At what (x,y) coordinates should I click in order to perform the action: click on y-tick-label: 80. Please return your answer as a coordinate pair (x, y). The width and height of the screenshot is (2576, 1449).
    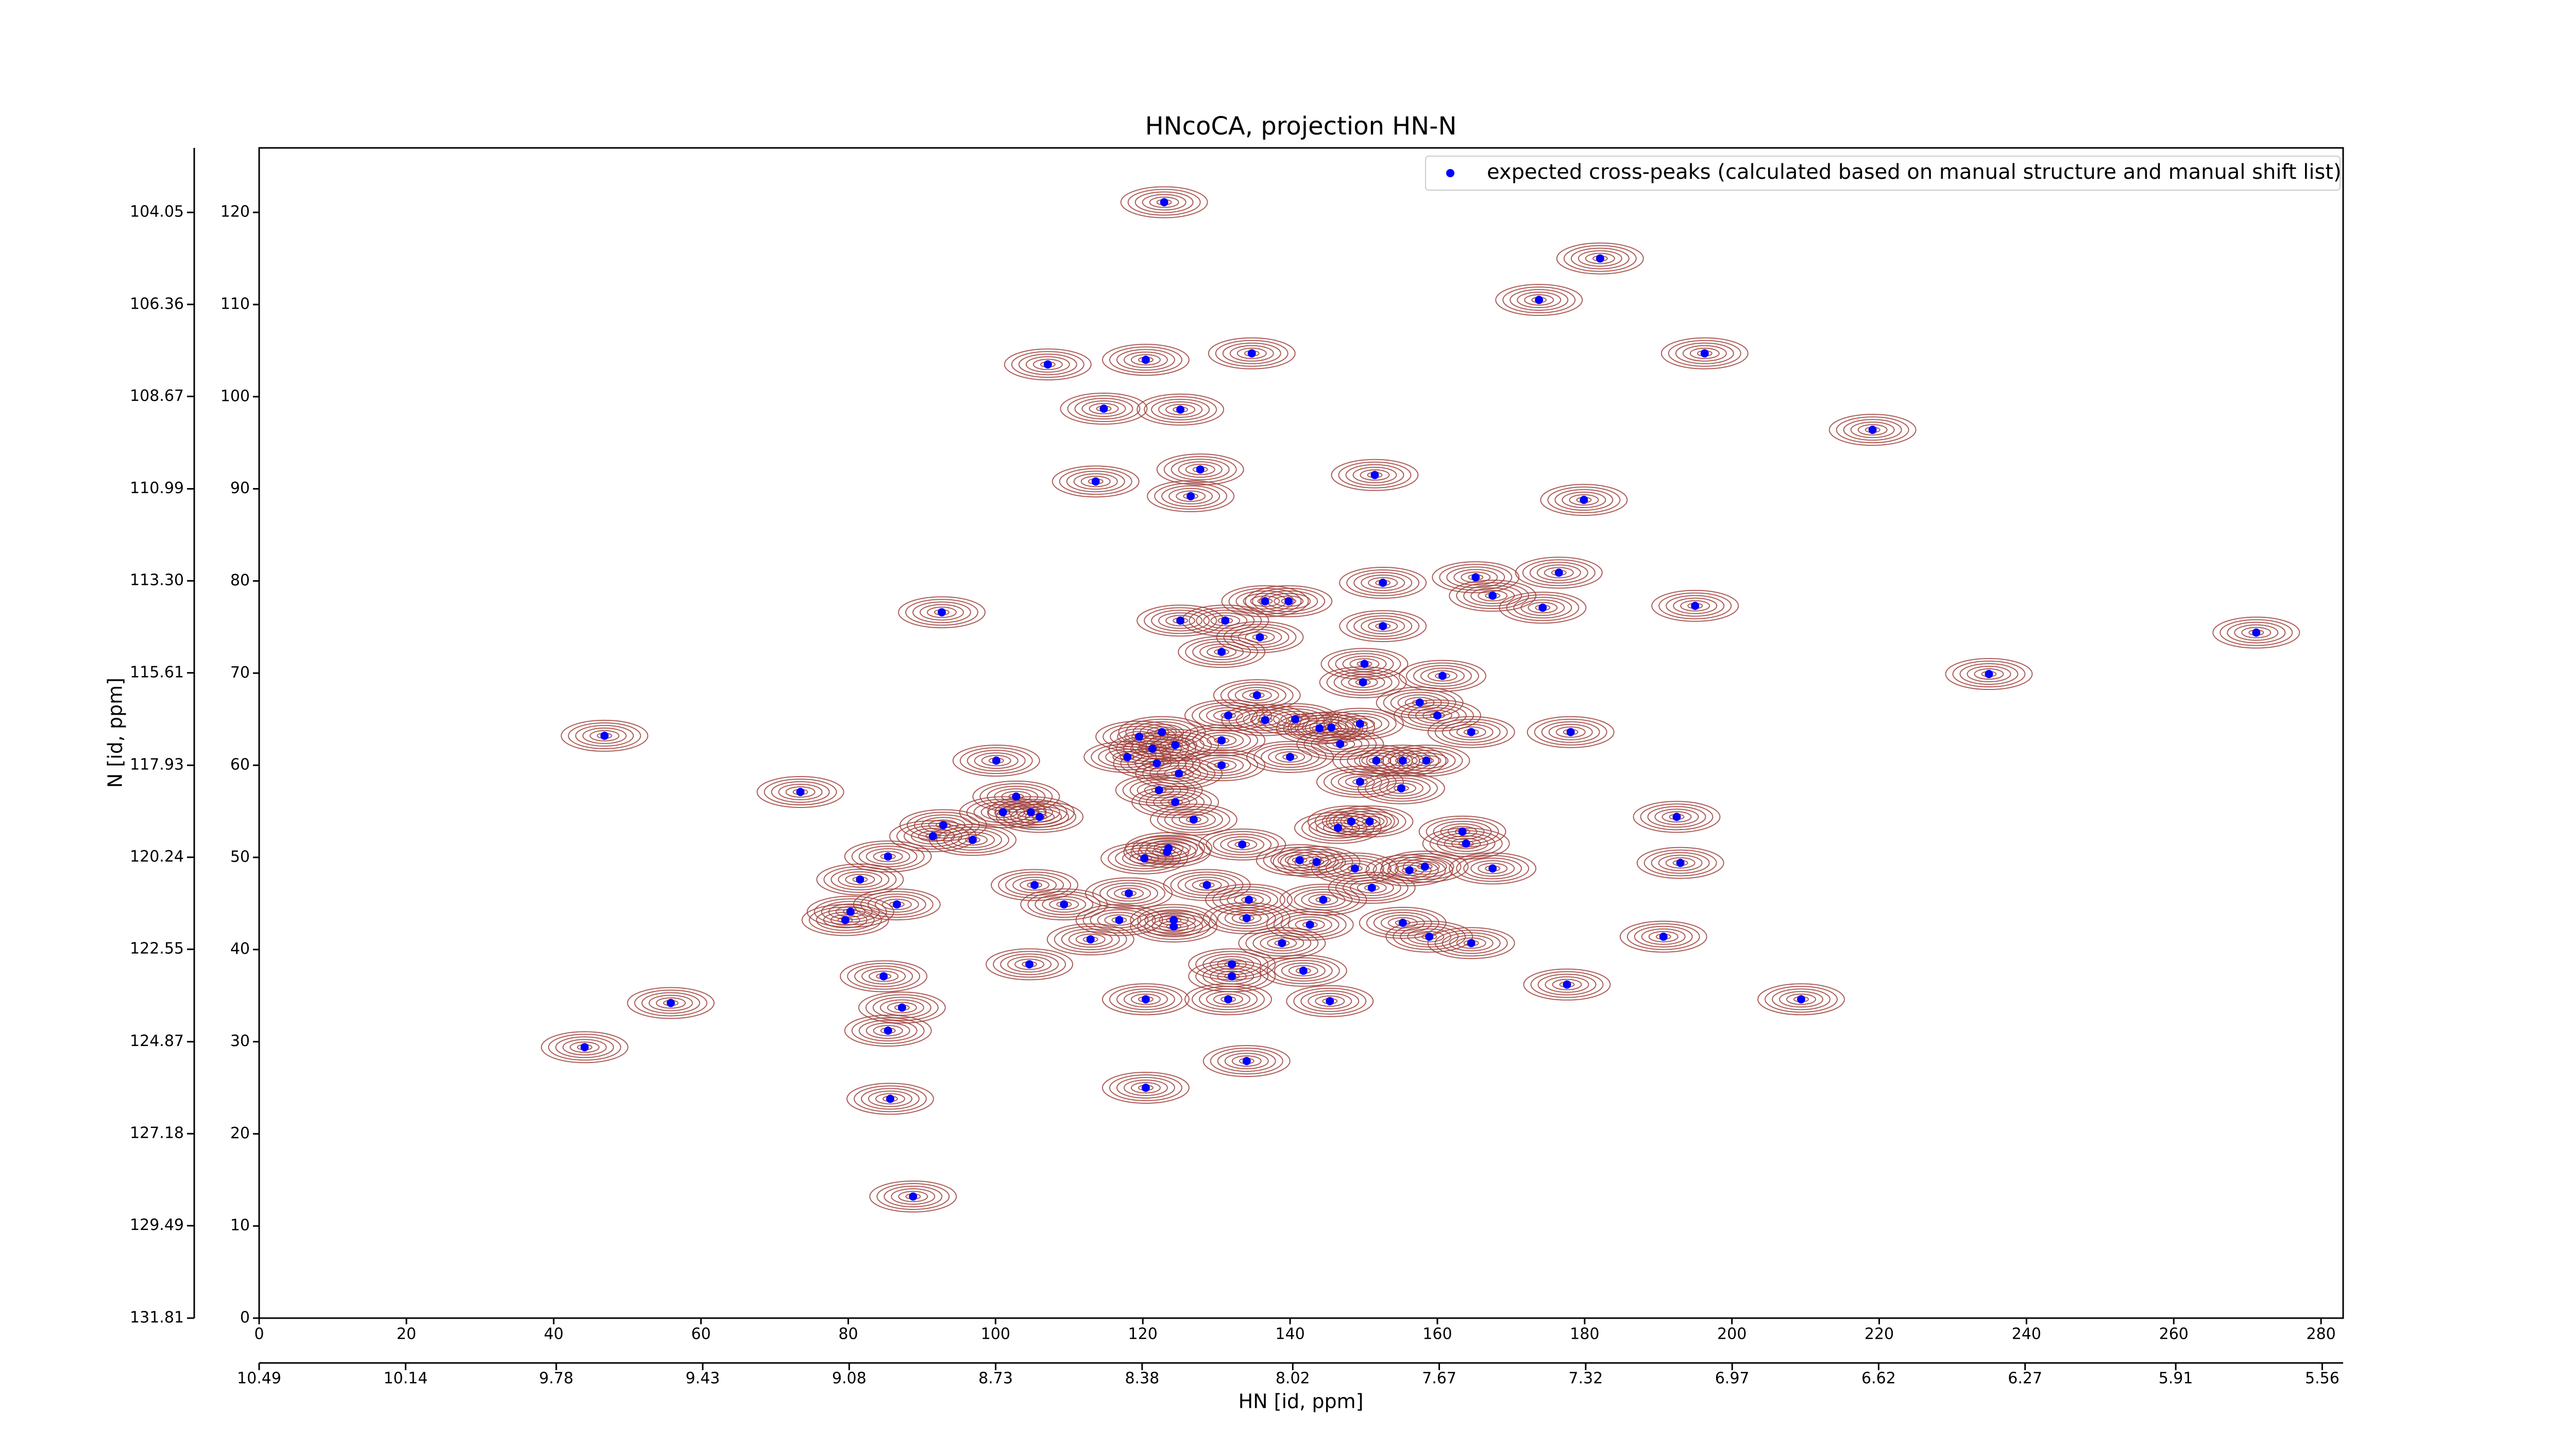
    Looking at the image, I should click on (240, 580).